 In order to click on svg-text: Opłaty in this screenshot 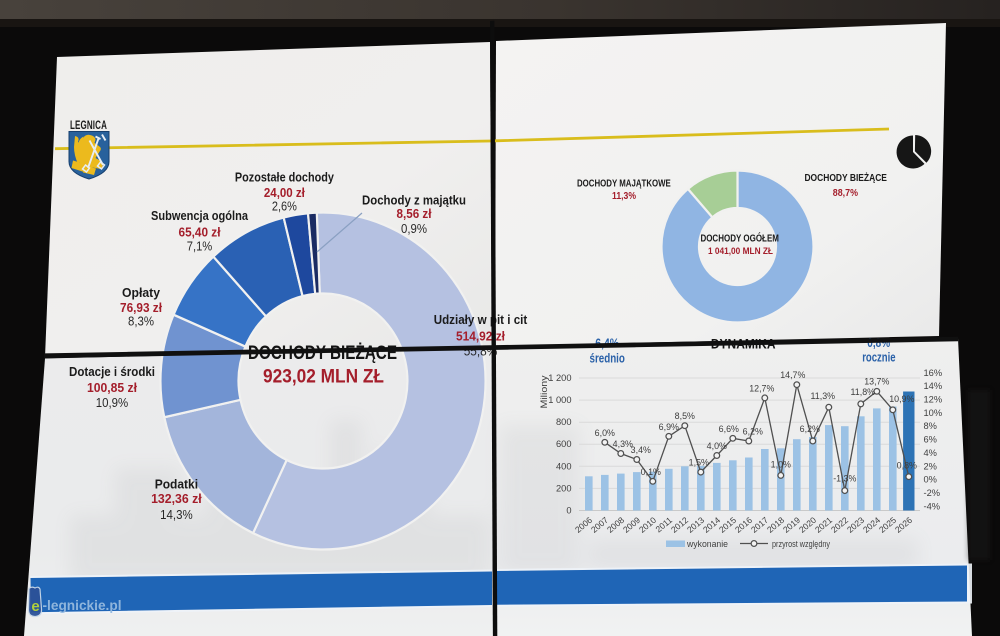, I will do `click(141, 292)`.